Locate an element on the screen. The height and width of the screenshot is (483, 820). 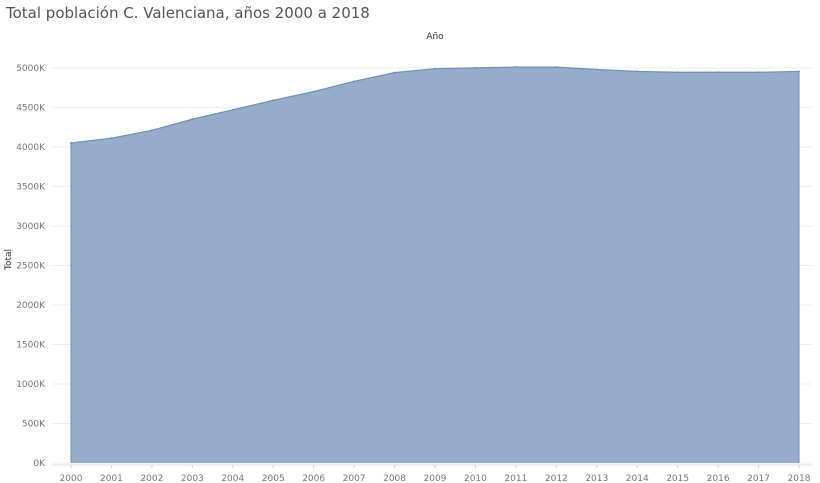
x-tick-label: 2002 is located at coordinates (151, 478).